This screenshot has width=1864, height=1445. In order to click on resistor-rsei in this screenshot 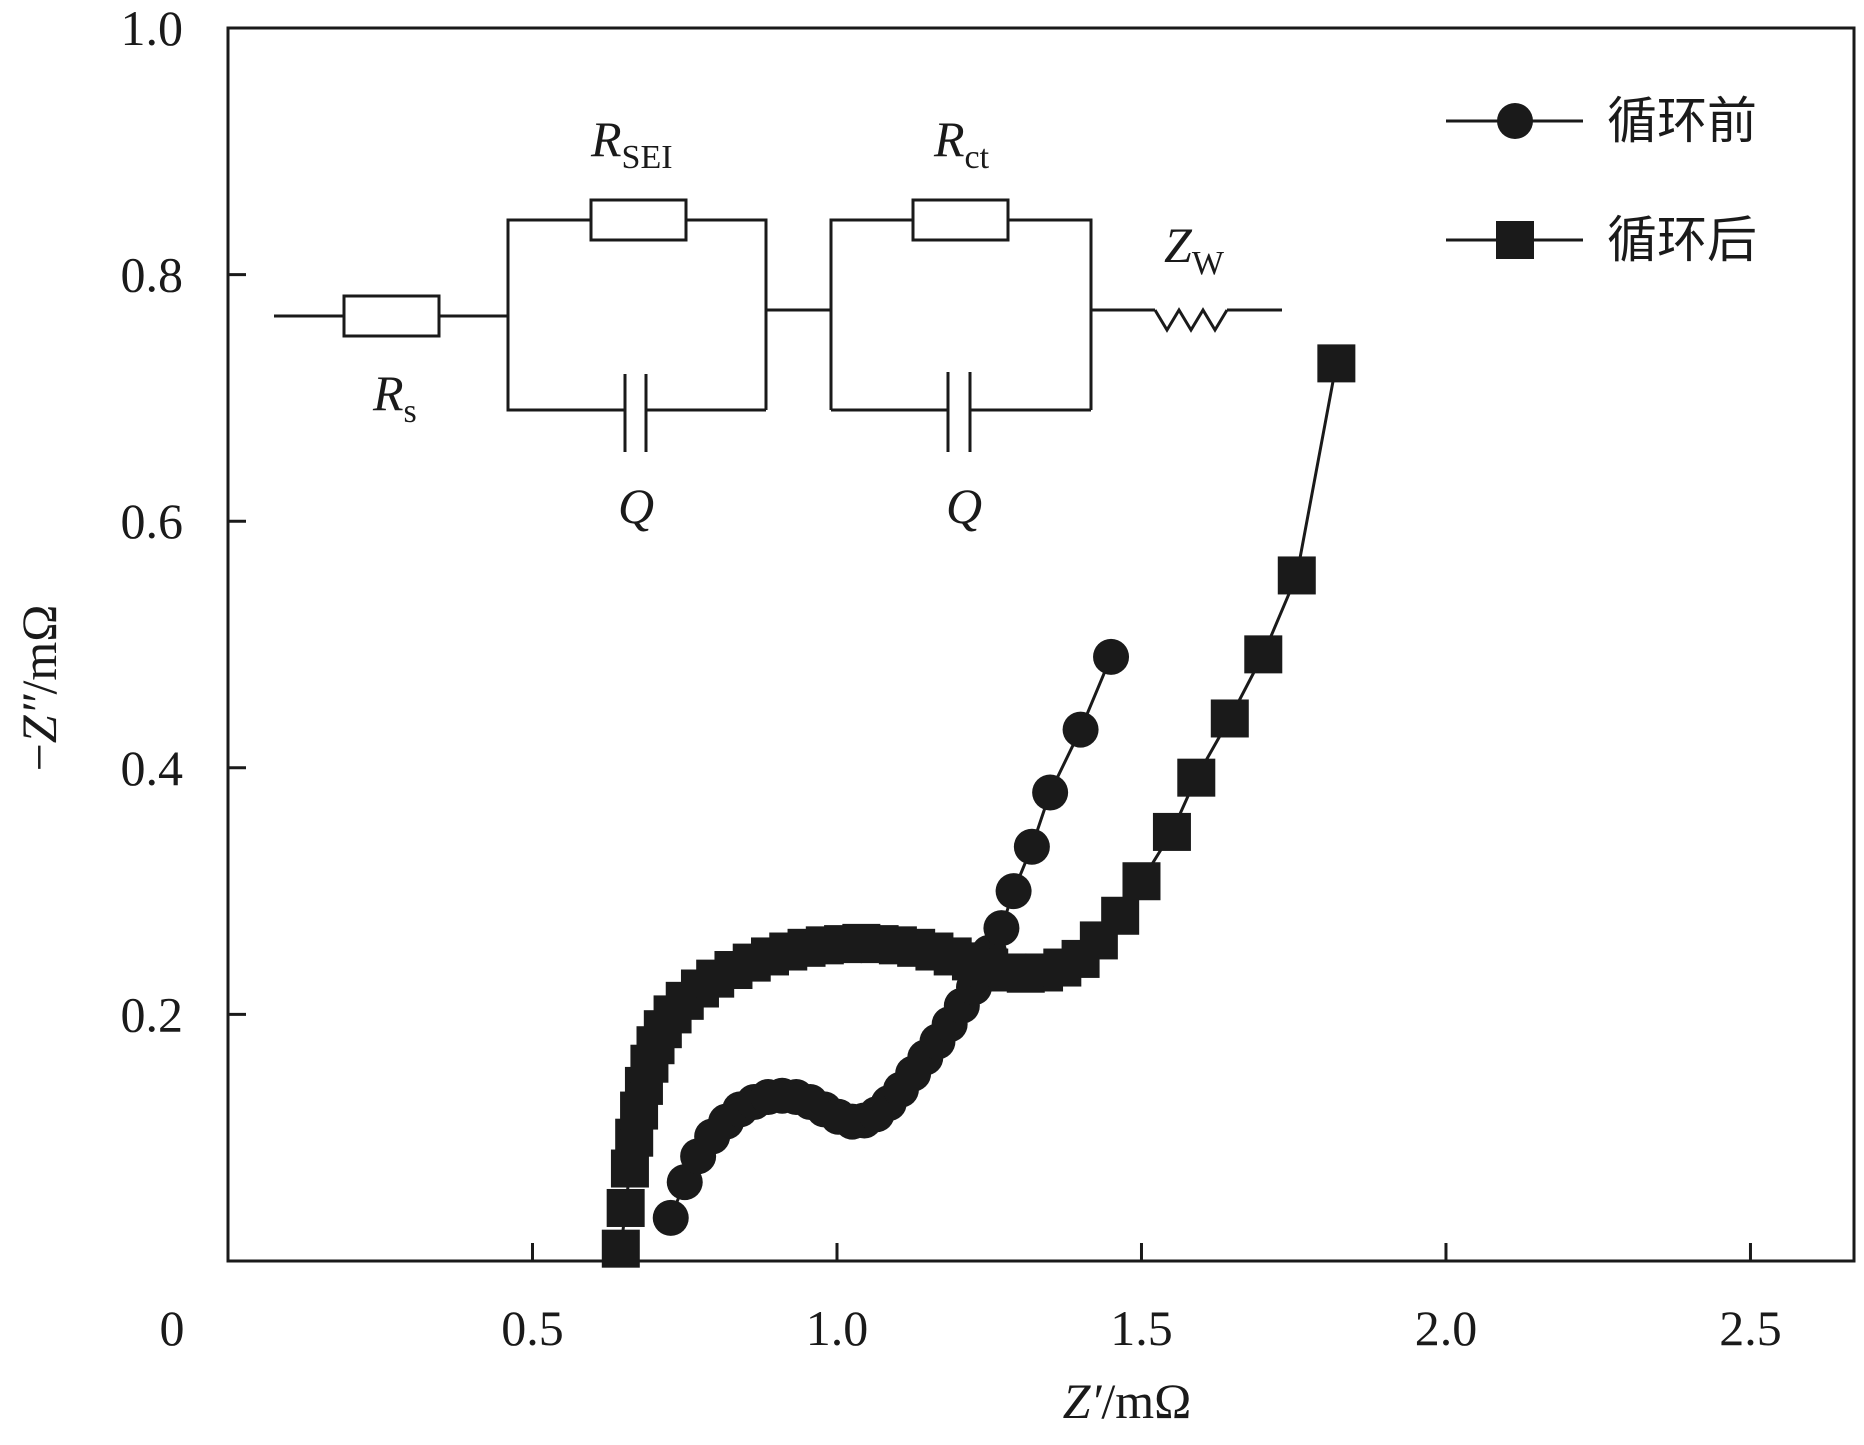, I will do `click(638, 220)`.